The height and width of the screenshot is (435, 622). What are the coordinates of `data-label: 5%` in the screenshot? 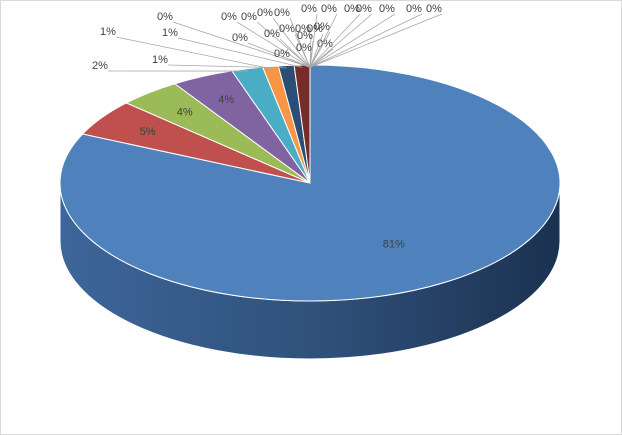 It's located at (148, 132).